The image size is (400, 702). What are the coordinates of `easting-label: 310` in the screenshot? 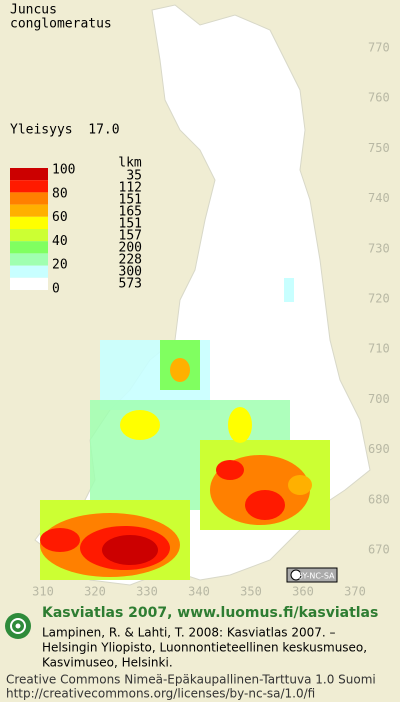 It's located at (43, 592).